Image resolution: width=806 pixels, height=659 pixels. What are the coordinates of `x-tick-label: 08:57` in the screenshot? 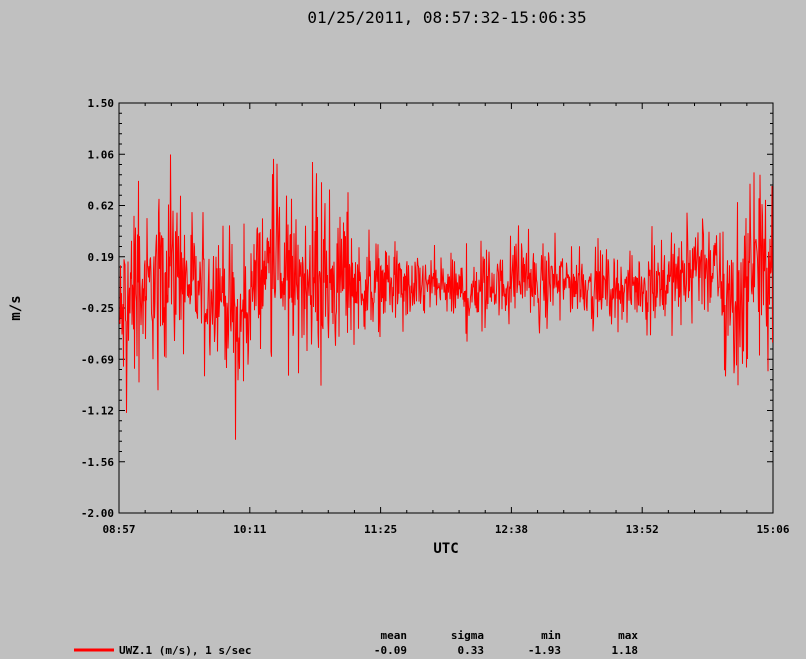 It's located at (118, 529).